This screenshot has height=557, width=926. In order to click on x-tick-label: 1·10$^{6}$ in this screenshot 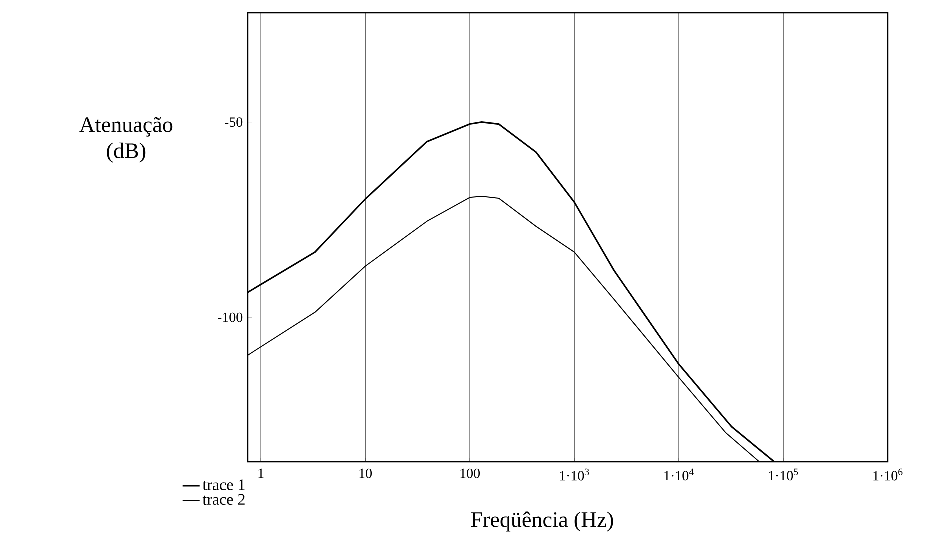, I will do `click(888, 474)`.